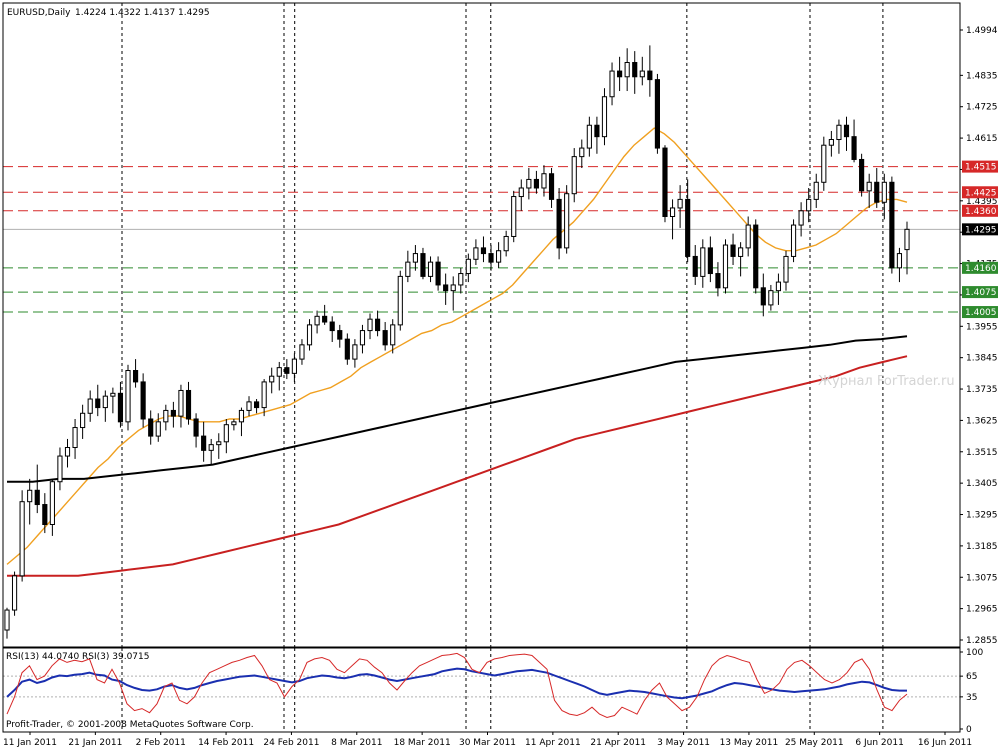 The height and width of the screenshot is (750, 1000). What do you see at coordinates (981, 230) in the screenshot?
I see `current-price-value: 1.4295` at bounding box center [981, 230].